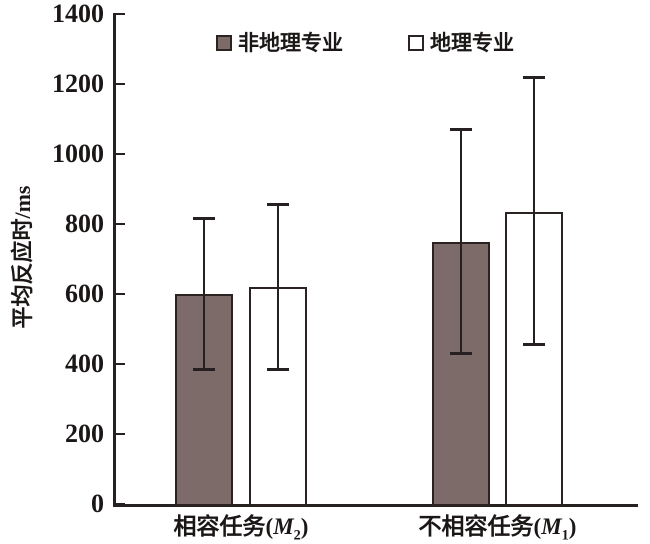 The height and width of the screenshot is (544, 650). What do you see at coordinates (84, 433) in the screenshot?
I see `y-tick-label: 200` at bounding box center [84, 433].